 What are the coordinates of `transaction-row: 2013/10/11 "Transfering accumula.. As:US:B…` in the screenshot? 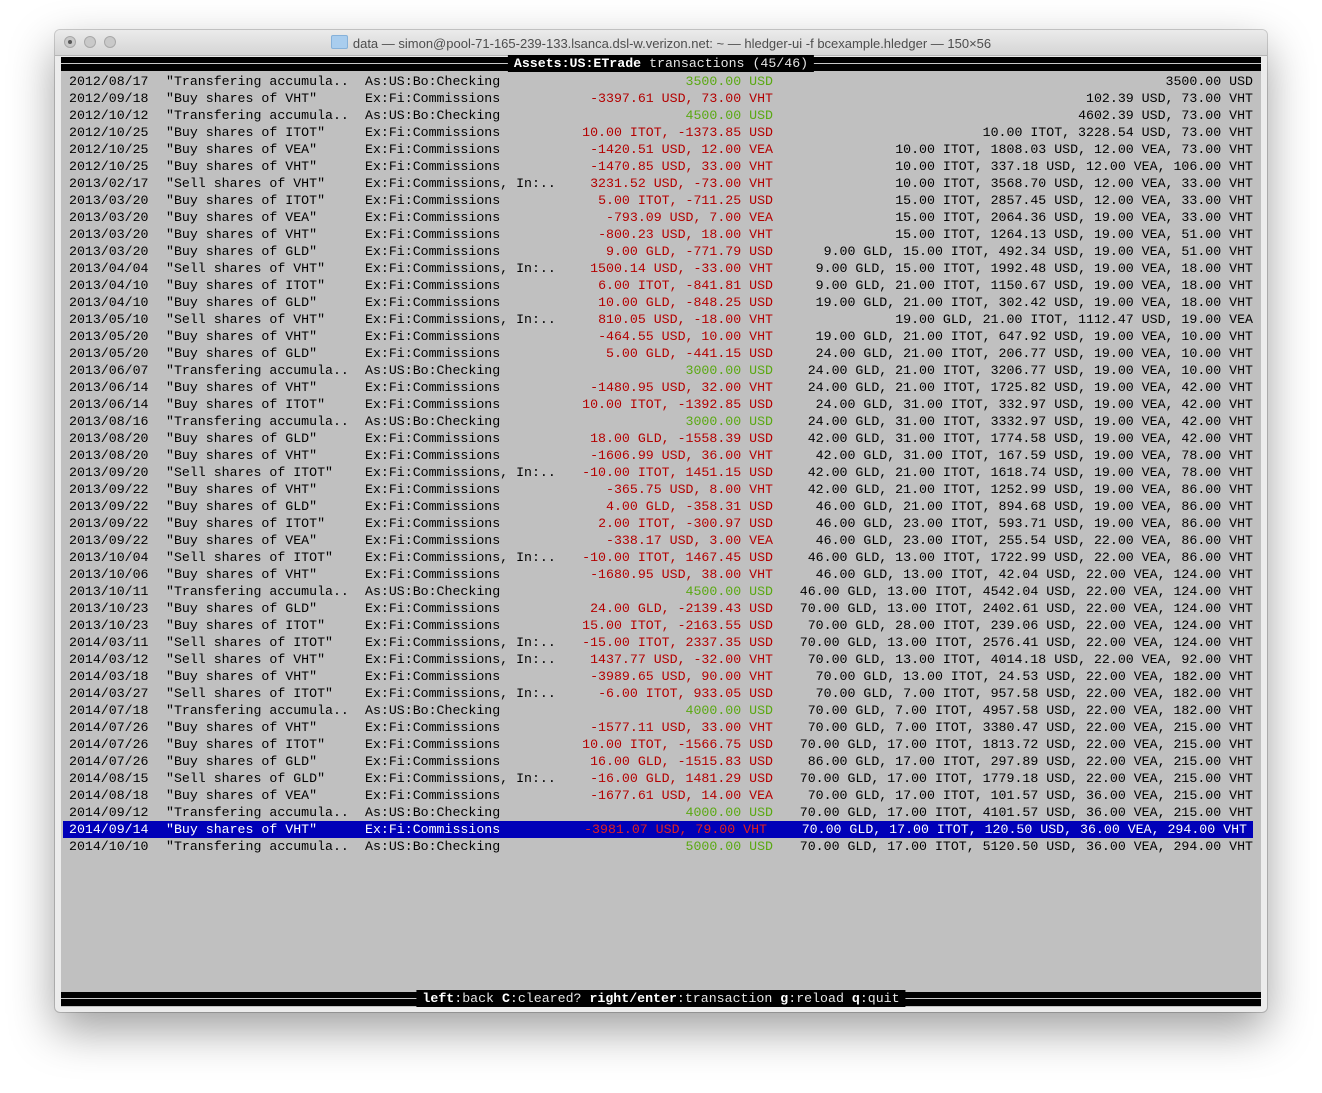 It's located at (661, 591).